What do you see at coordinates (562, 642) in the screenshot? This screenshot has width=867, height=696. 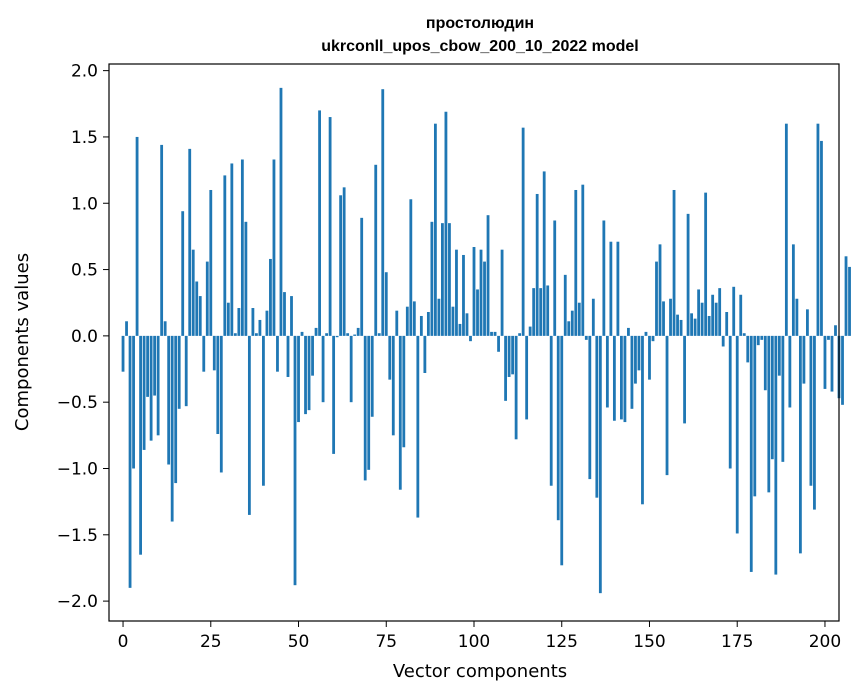 I see `x-tick-label: 125` at bounding box center [562, 642].